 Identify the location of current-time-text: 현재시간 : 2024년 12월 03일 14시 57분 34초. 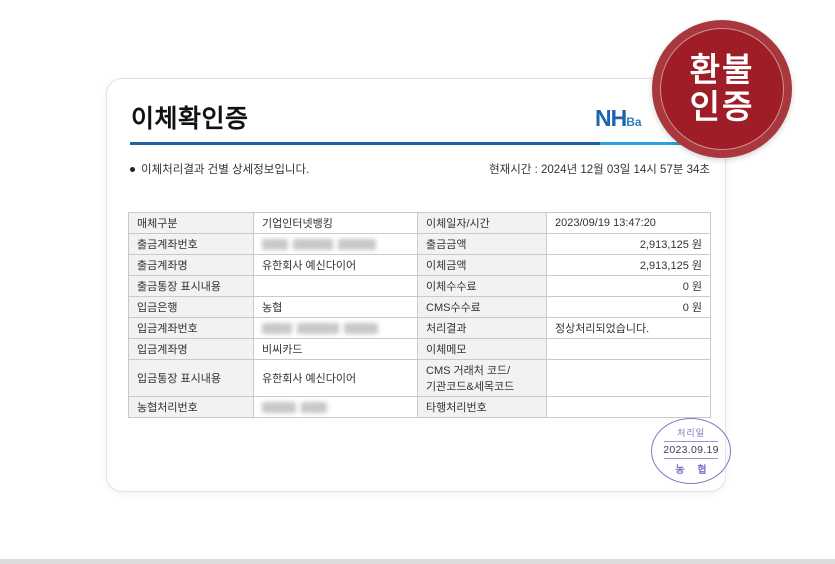
(599, 170).